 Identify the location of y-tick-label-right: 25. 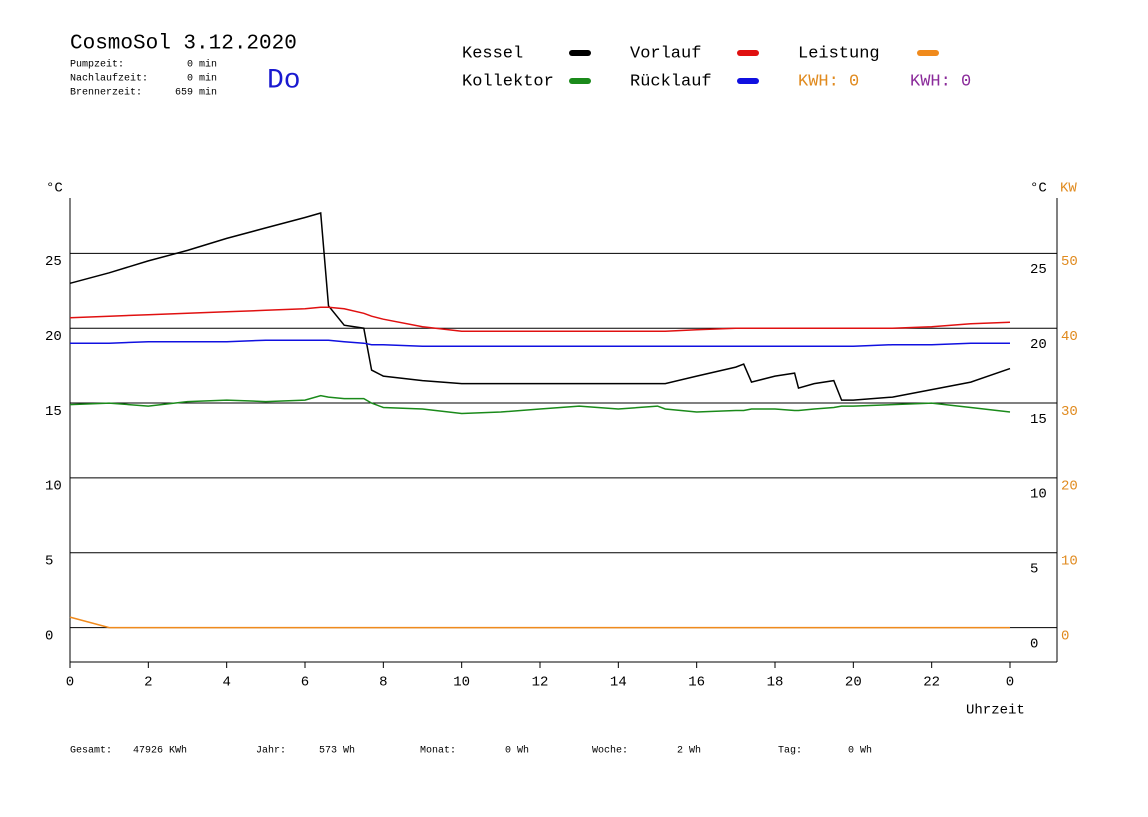
(1038, 270).